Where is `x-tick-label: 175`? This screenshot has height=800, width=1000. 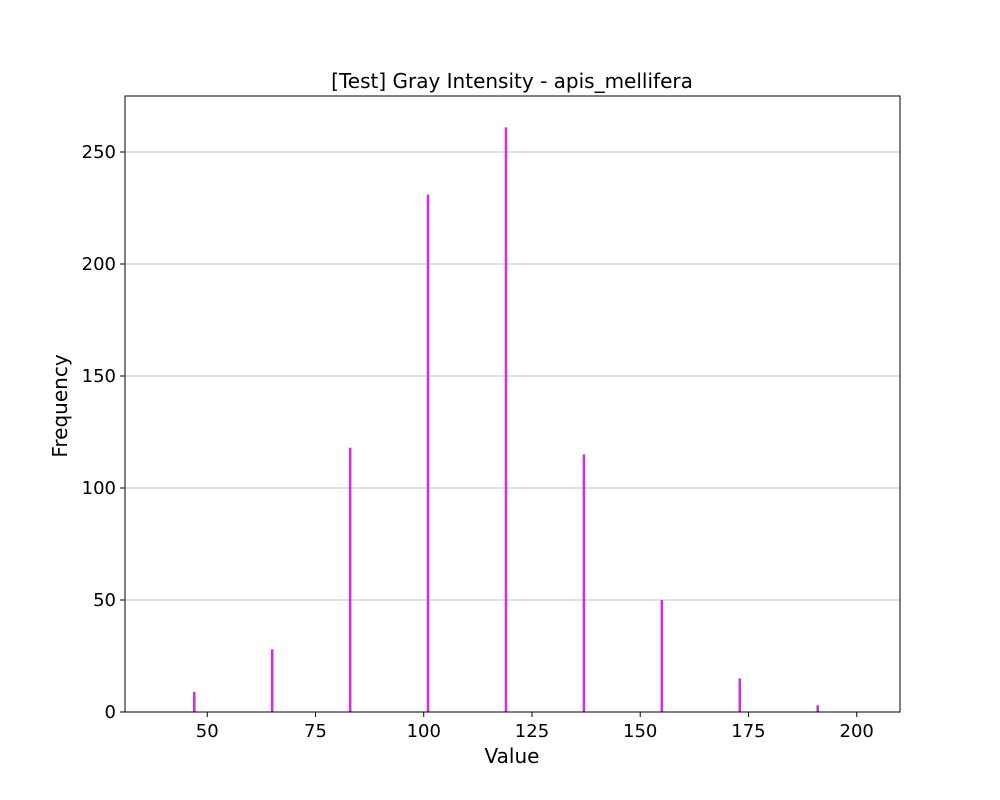
x-tick-label: 175 is located at coordinates (748, 731).